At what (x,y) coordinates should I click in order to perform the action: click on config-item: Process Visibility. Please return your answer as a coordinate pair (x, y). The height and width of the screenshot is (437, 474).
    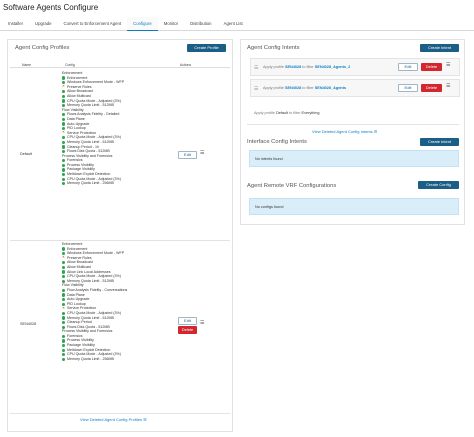
    Looking at the image, I should click on (94, 340).